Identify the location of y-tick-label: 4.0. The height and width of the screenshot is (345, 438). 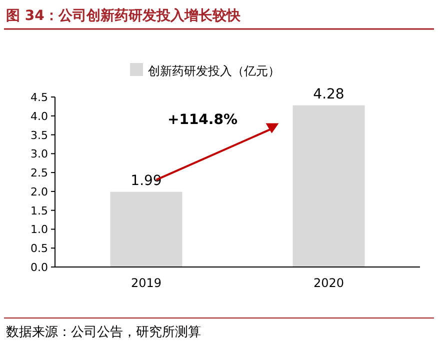
(39, 116).